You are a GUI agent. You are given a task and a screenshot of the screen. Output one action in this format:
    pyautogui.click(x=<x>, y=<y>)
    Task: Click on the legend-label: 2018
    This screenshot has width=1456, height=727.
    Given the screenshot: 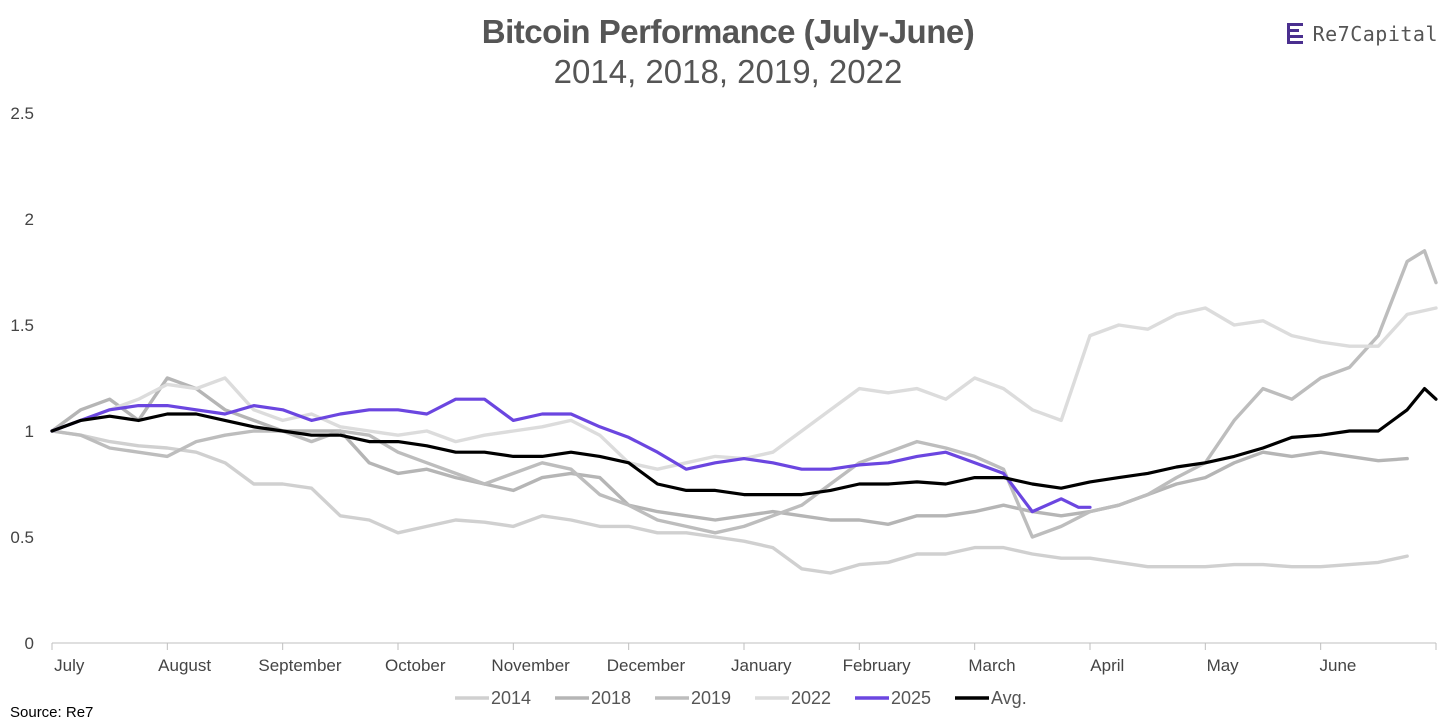 What is the action you would take?
    pyautogui.click(x=611, y=698)
    